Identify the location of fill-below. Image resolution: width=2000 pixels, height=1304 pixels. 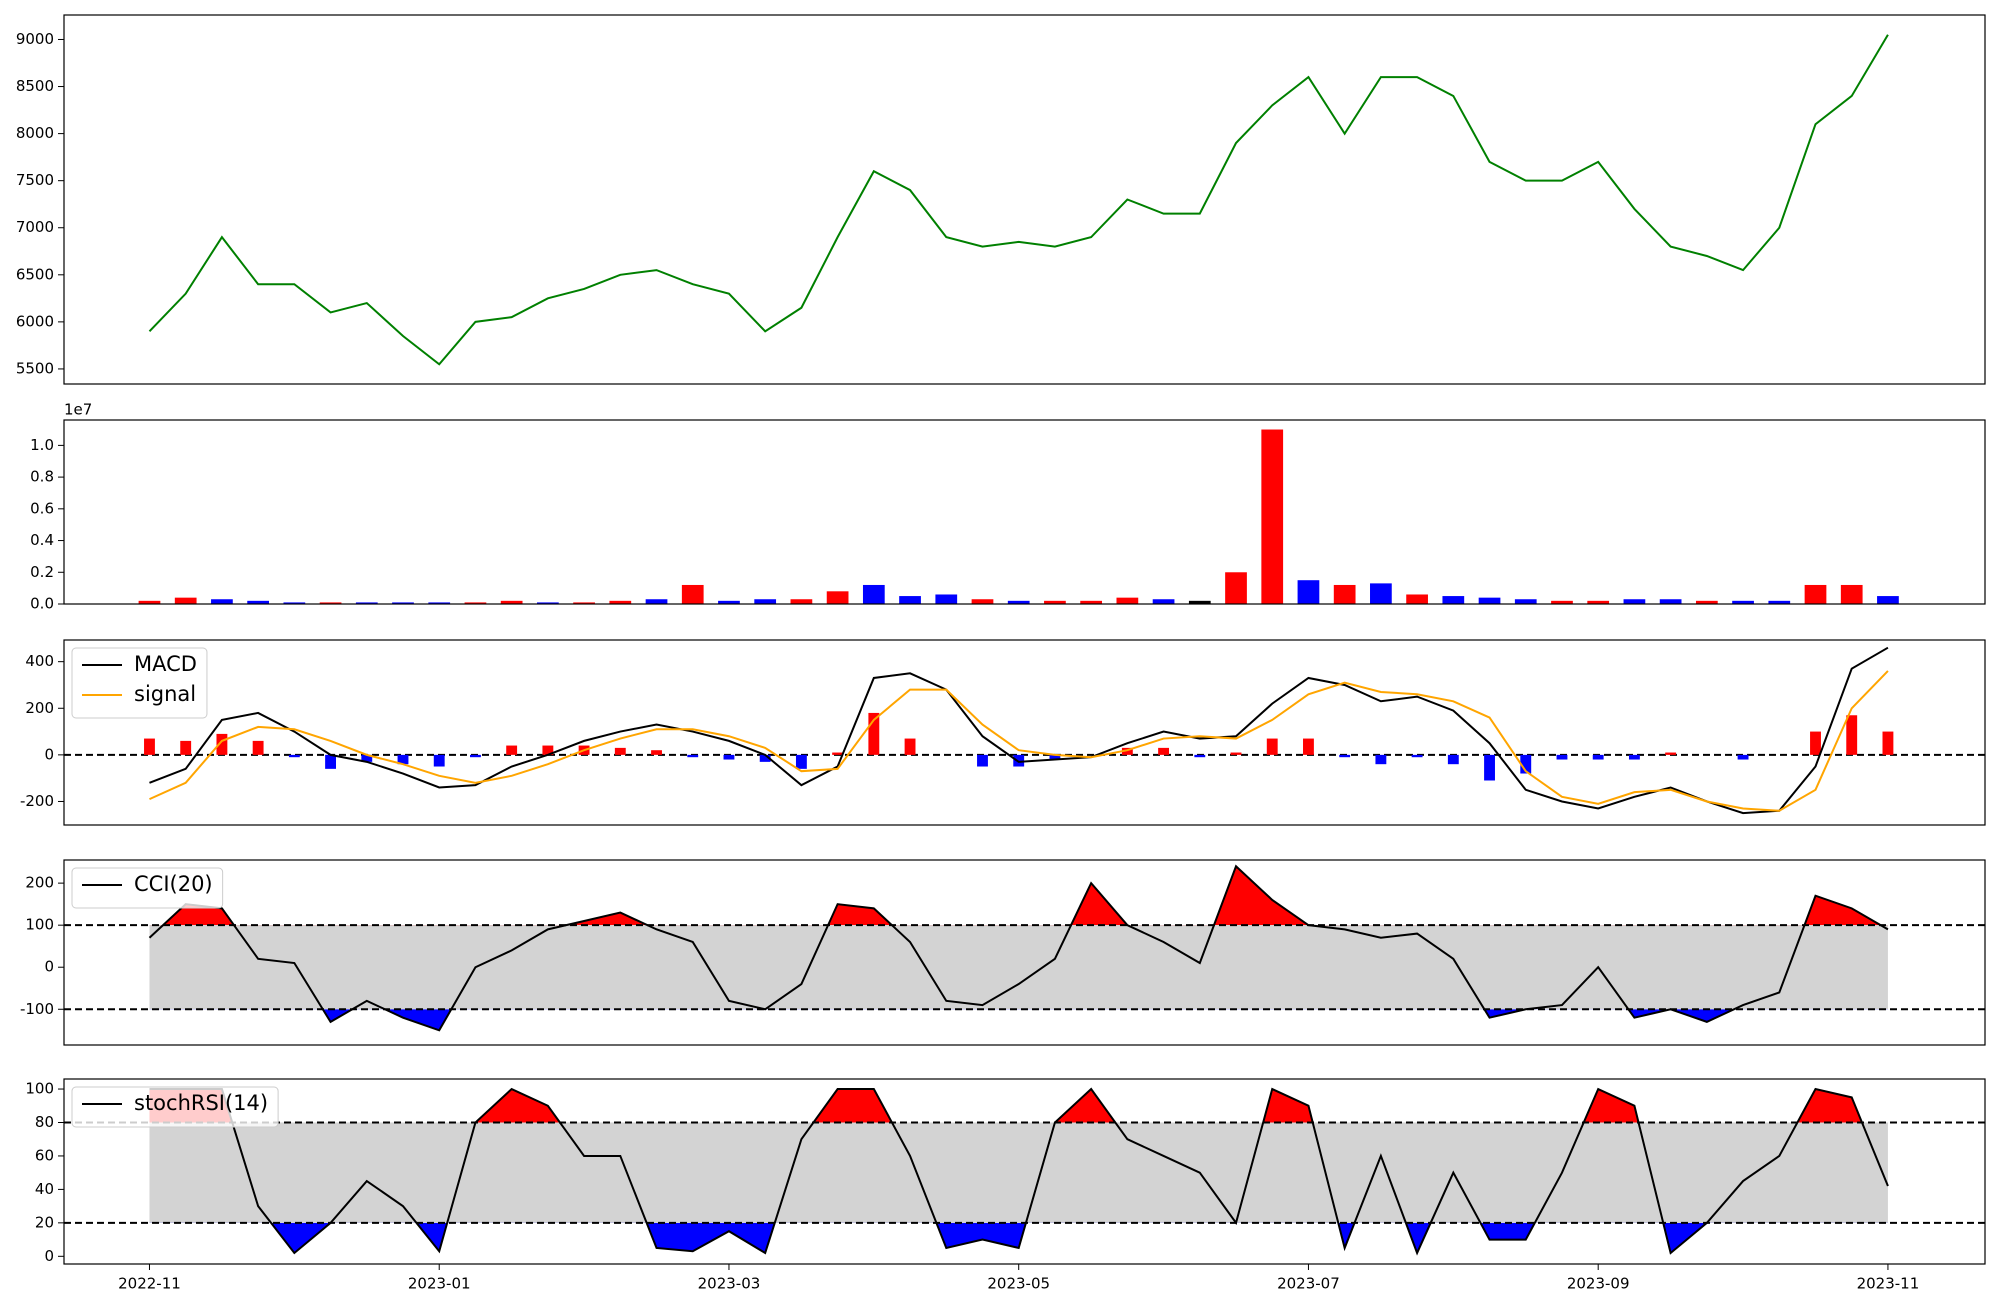
(989, 1237).